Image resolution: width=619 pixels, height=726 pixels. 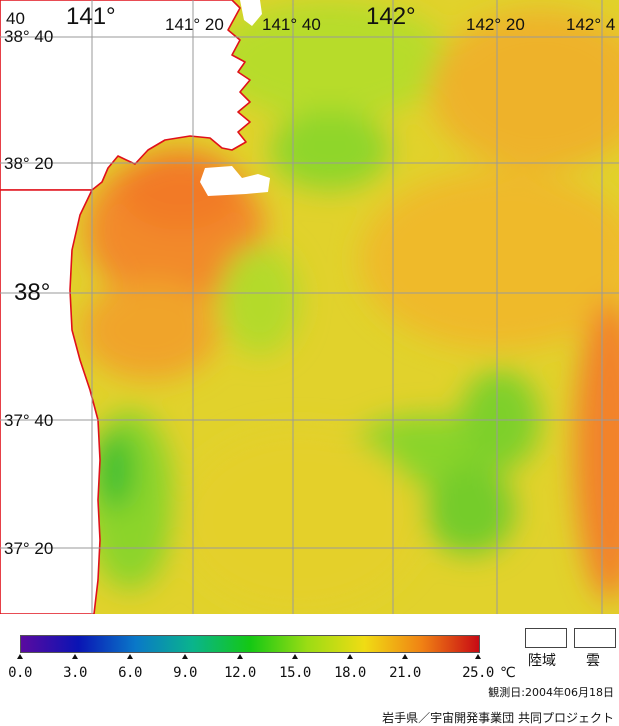 What do you see at coordinates (498, 718) in the screenshot?
I see `project-credit: 岩手県／宇宙開発事業団 共同プロジェクト` at bounding box center [498, 718].